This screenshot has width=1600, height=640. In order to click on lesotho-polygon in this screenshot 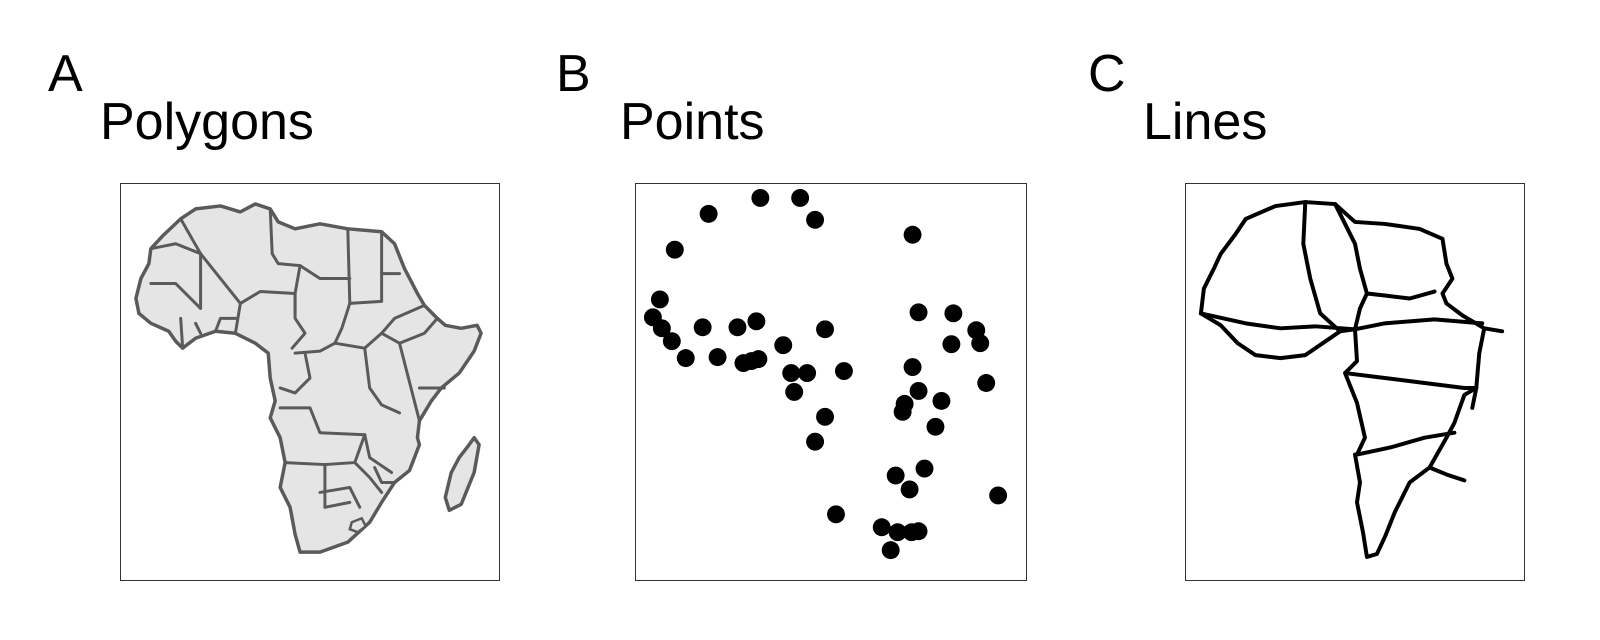, I will do `click(358, 525)`.